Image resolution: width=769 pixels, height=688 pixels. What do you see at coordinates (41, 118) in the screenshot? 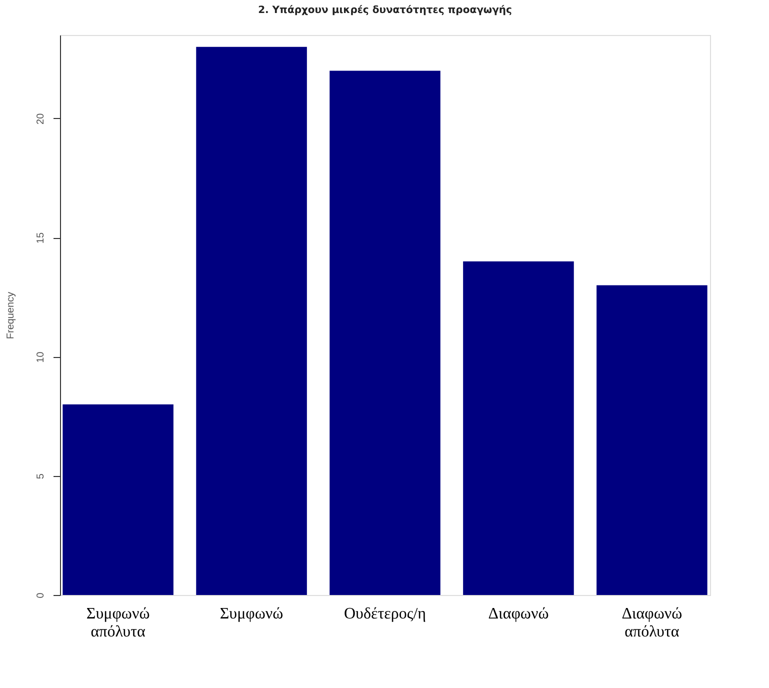
I see `y-tick-label: 20` at bounding box center [41, 118].